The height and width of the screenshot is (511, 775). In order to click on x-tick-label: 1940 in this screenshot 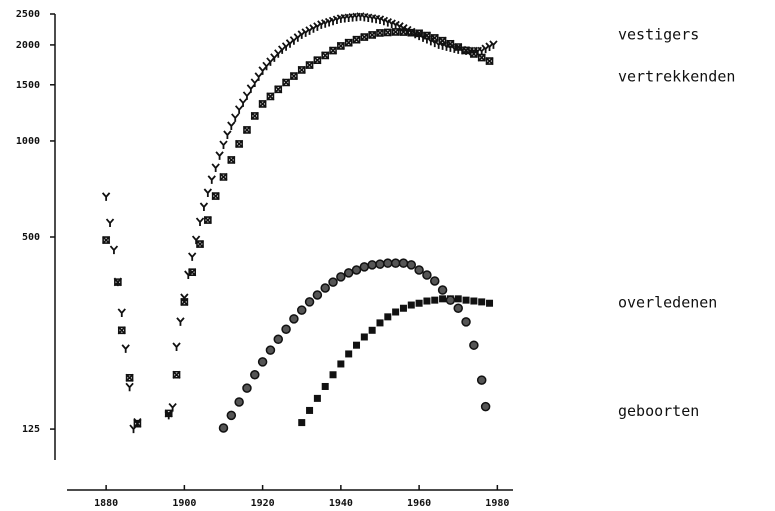, I will do `click(341, 503)`.